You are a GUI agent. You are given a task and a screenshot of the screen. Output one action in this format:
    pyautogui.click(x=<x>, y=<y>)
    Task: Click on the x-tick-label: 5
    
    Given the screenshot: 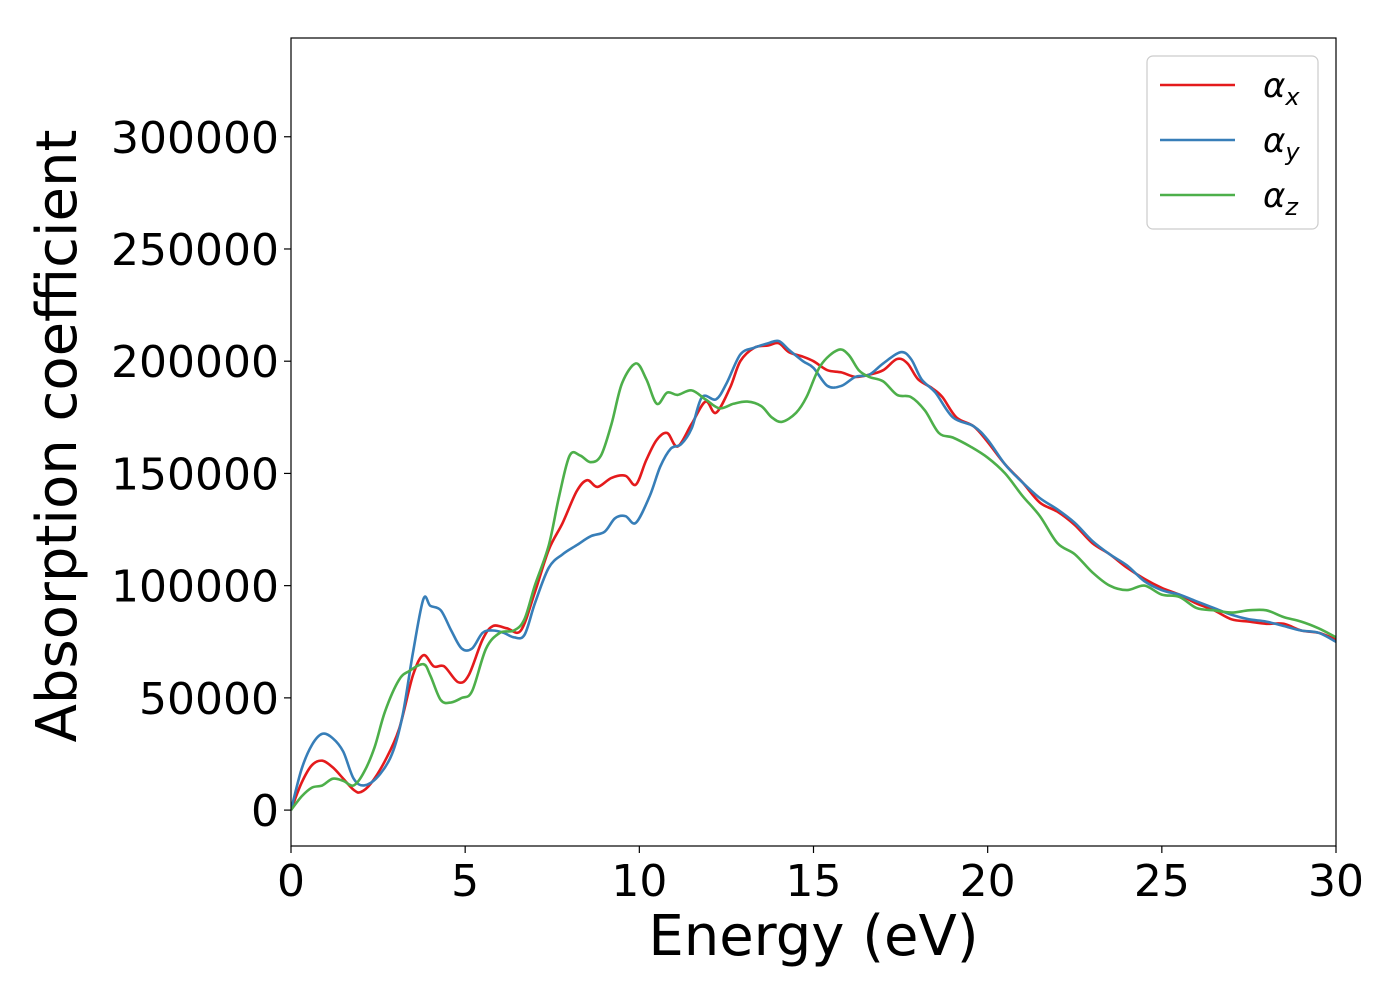 What is the action you would take?
    pyautogui.click(x=465, y=881)
    